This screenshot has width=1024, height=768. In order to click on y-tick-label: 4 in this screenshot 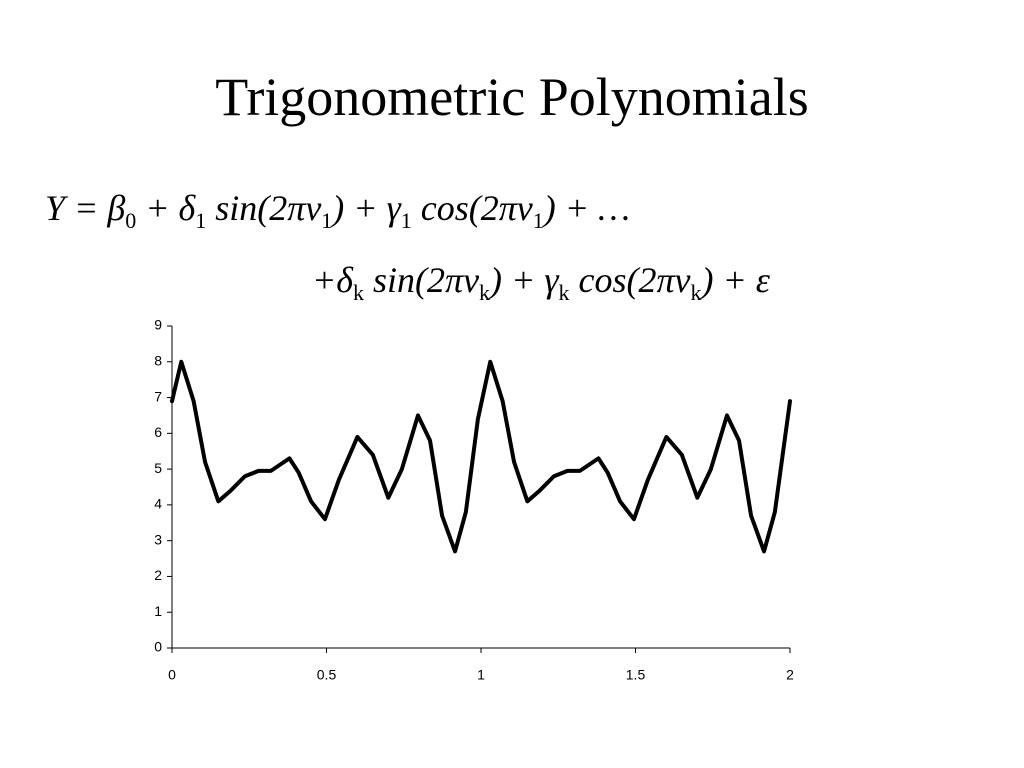, I will do `click(158, 504)`.